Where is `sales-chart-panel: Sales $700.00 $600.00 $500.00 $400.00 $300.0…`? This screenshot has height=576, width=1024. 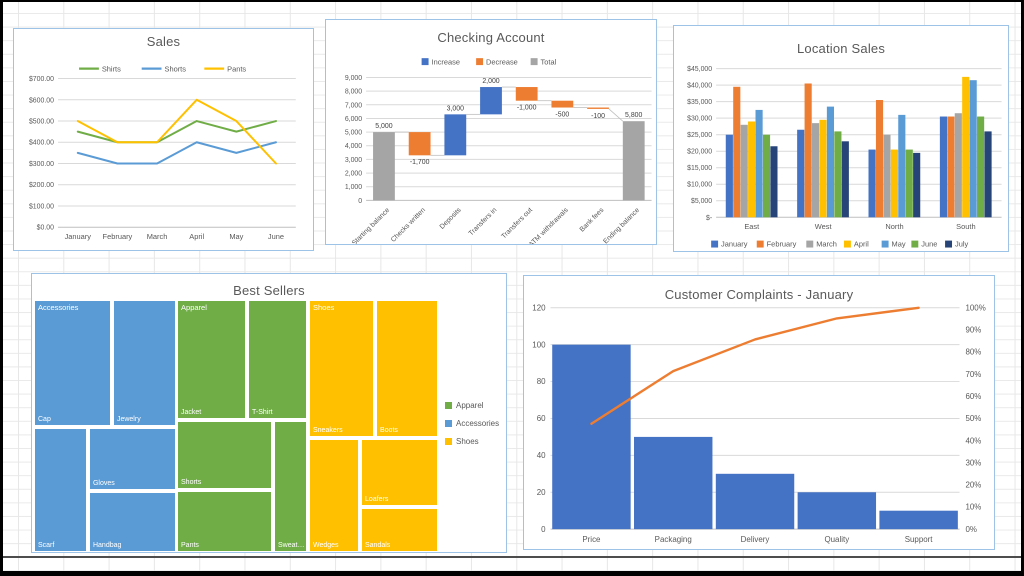
sales-chart-panel: Sales $700.00 $600.00 $500.00 $400.00 $300.0… is located at coordinates (163, 139).